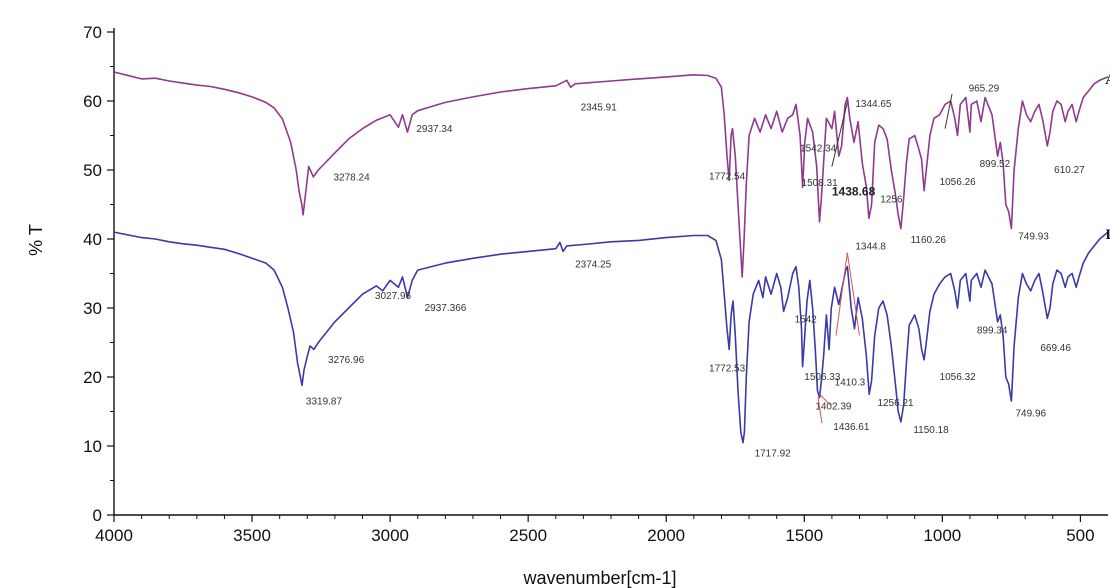  I want to click on y-tick-label: 30, so click(92, 308).